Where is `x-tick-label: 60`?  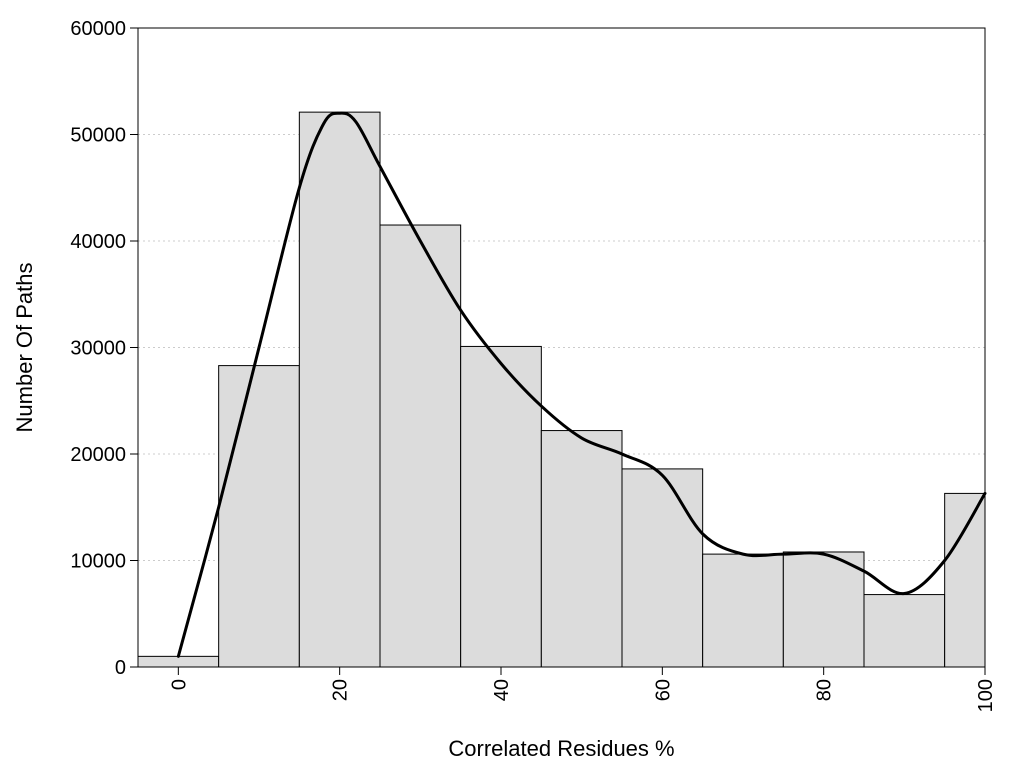 x-tick-label: 60 is located at coordinates (663, 690).